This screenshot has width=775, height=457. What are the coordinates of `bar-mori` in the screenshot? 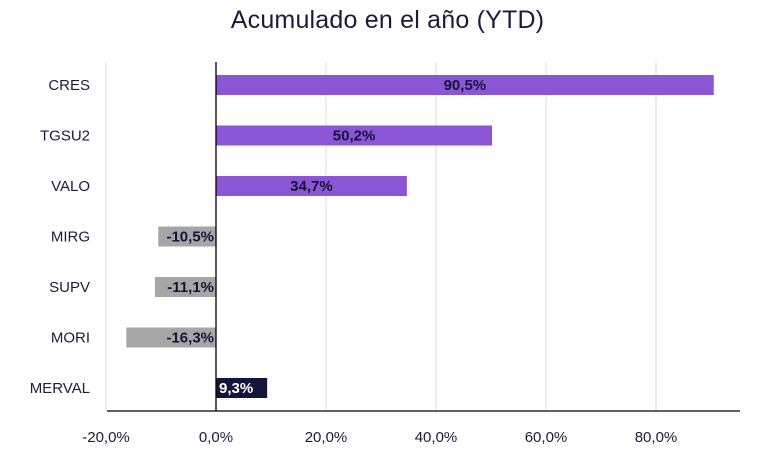 It's located at (171, 337).